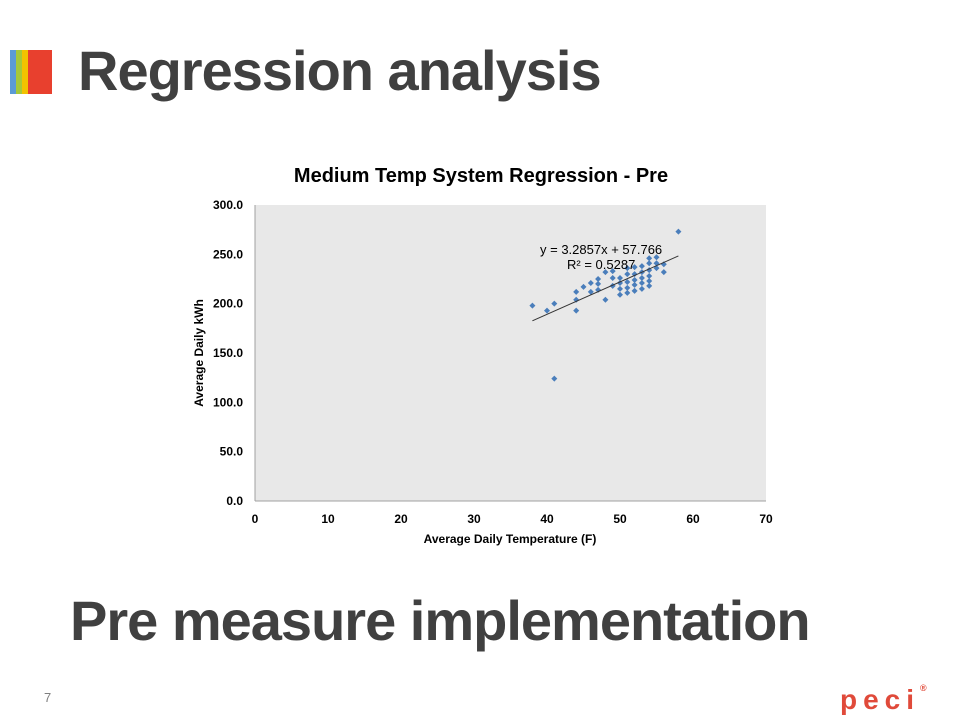 This screenshot has width=960, height=720. I want to click on accent-bar-red, so click(40, 72).